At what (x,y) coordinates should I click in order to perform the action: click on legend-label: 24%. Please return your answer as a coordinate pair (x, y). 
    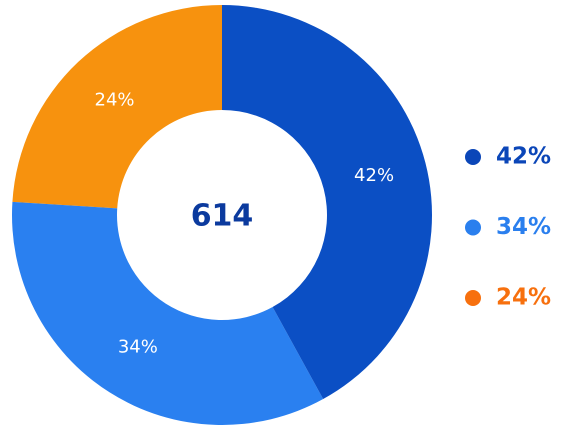
    Looking at the image, I should click on (523, 298).